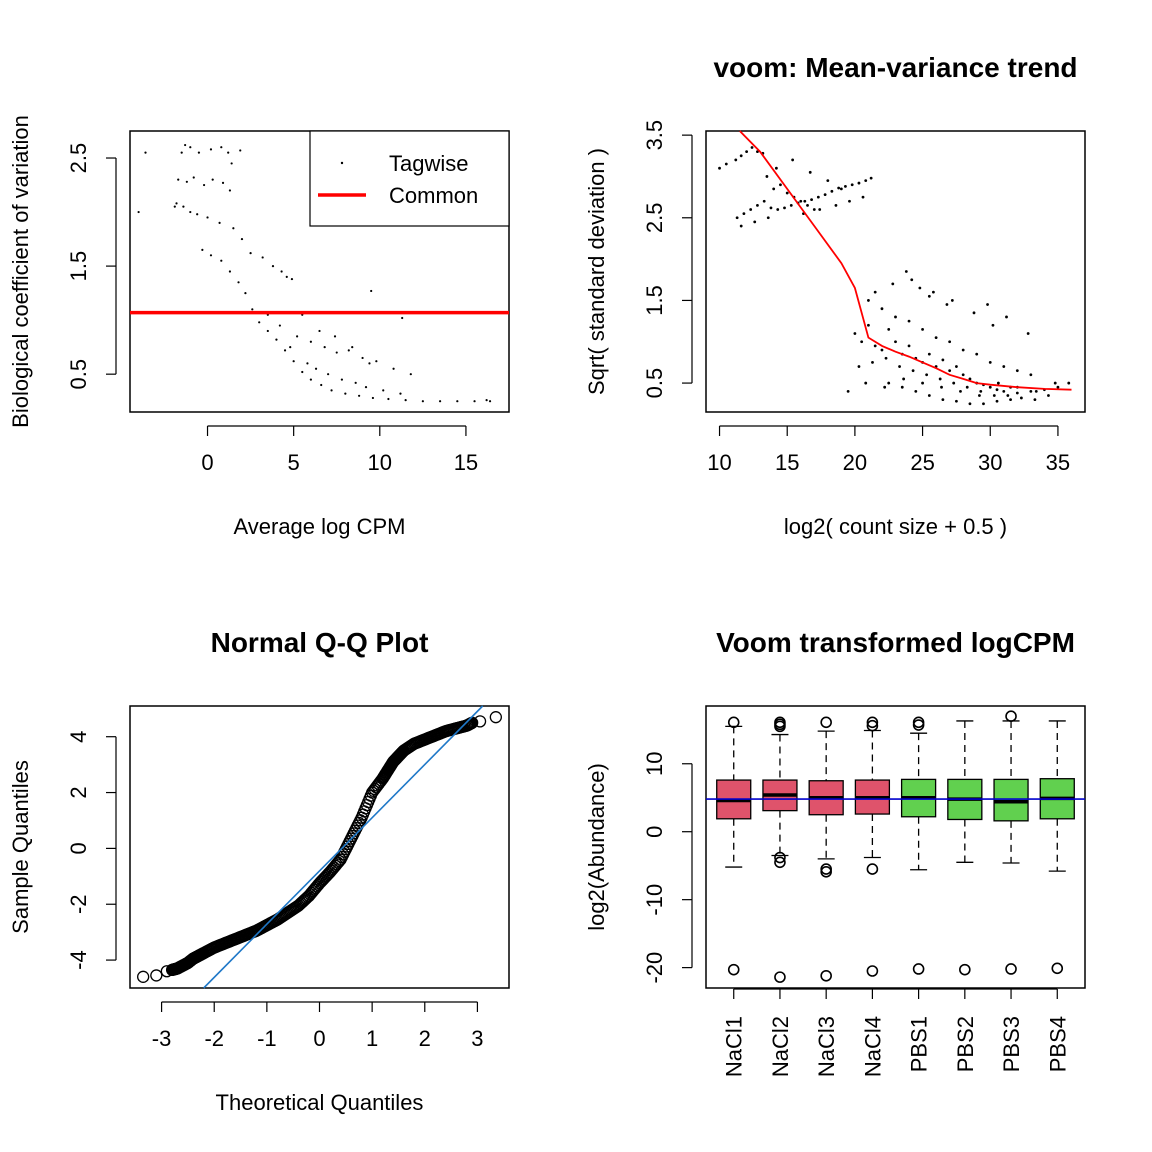 The height and width of the screenshot is (1152, 1152). I want to click on y-tick-label: 4, so click(78, 737).